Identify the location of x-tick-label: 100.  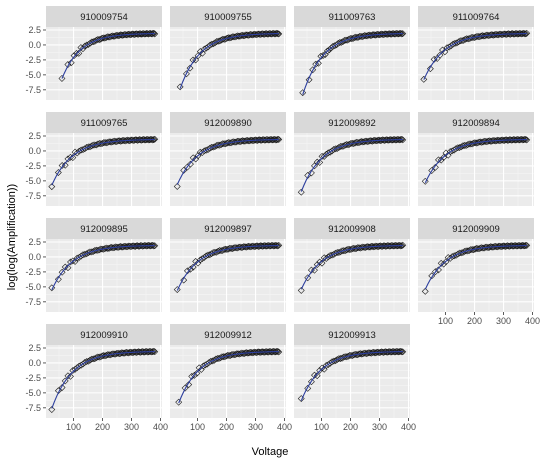
(445, 321).